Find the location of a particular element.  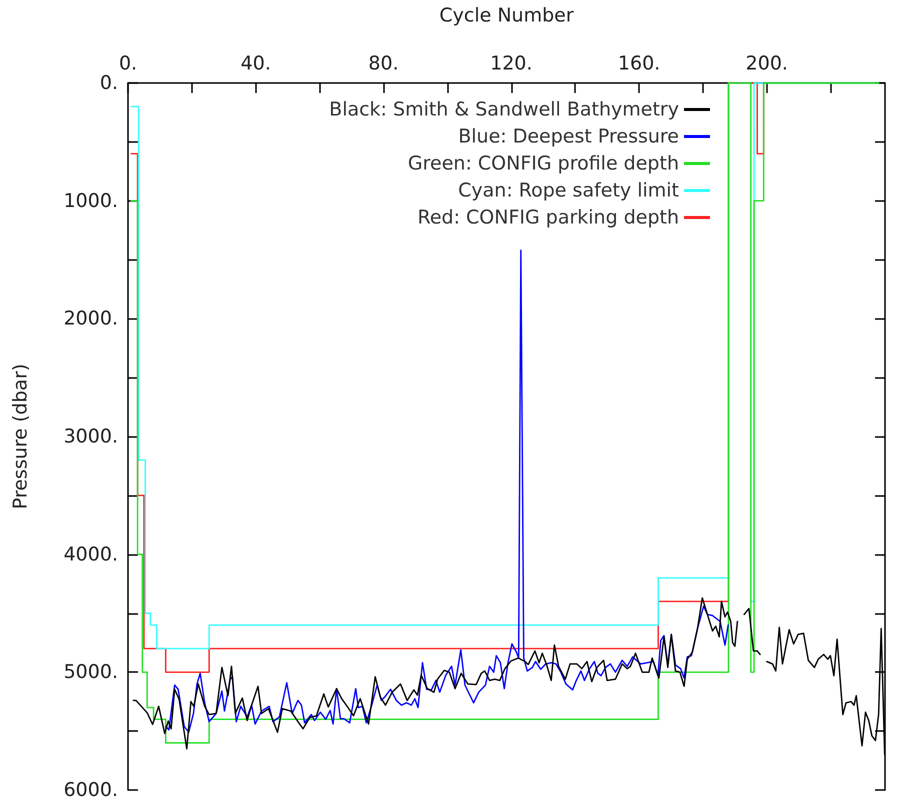

y-axis-title: Pressure (dbar) is located at coordinates (21, 437).